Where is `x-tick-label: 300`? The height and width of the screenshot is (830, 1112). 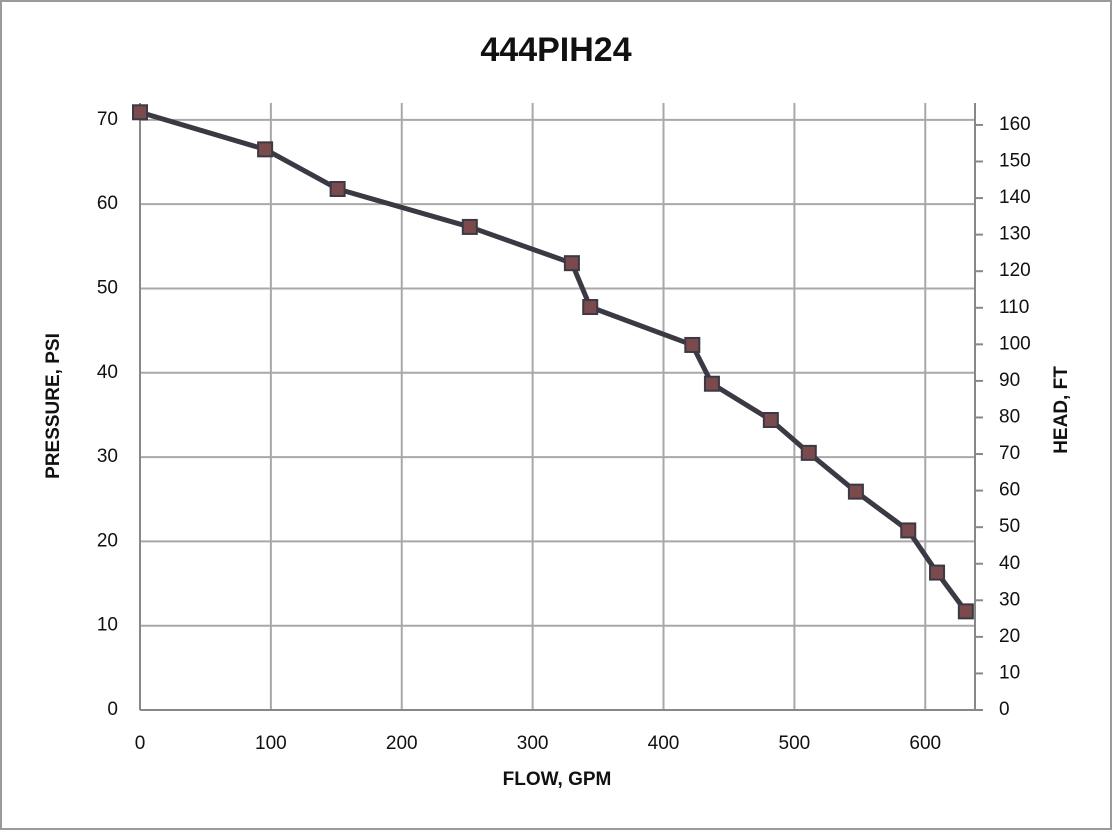 x-tick-label: 300 is located at coordinates (533, 743).